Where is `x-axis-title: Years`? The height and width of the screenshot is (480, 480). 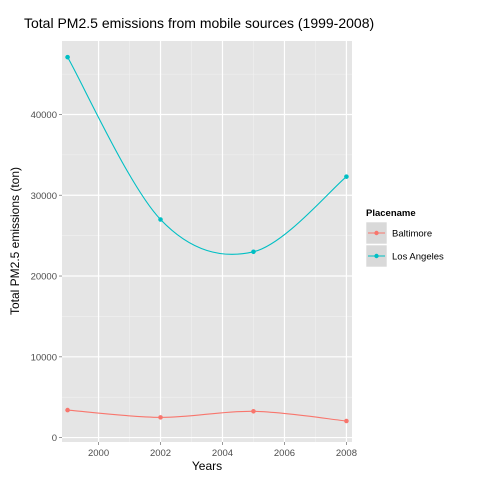 x-axis-title: Years is located at coordinates (207, 466).